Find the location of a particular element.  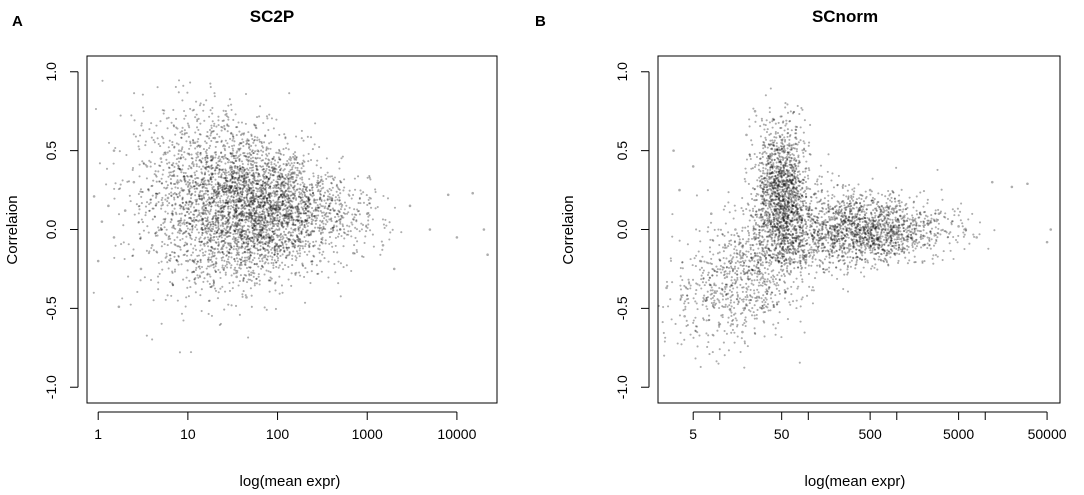

x-tick-label-b: 5 is located at coordinates (693, 434).